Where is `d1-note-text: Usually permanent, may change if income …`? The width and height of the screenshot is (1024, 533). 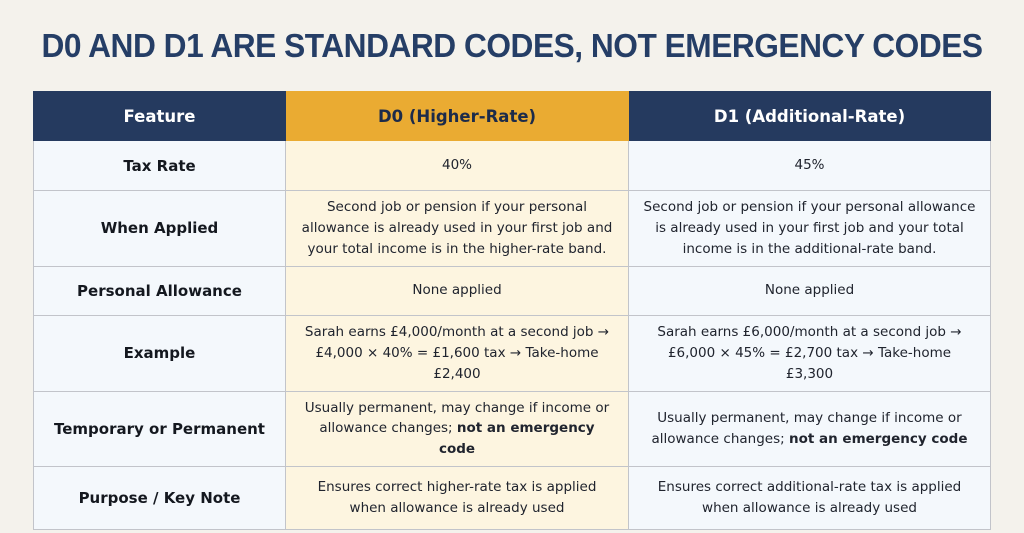
d1-note-text: Usually permanent, may change if income … is located at coordinates (806, 428).